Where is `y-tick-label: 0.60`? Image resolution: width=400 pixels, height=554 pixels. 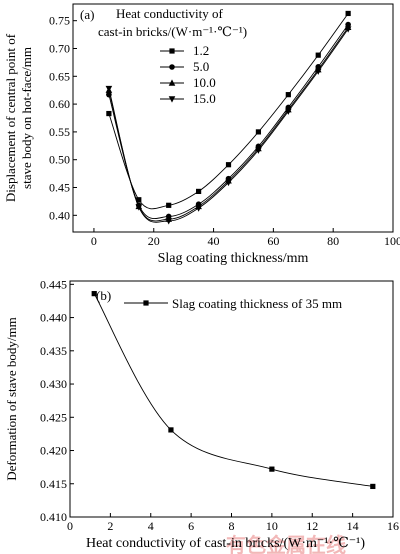 y-tick-label: 0.60 is located at coordinates (59, 104).